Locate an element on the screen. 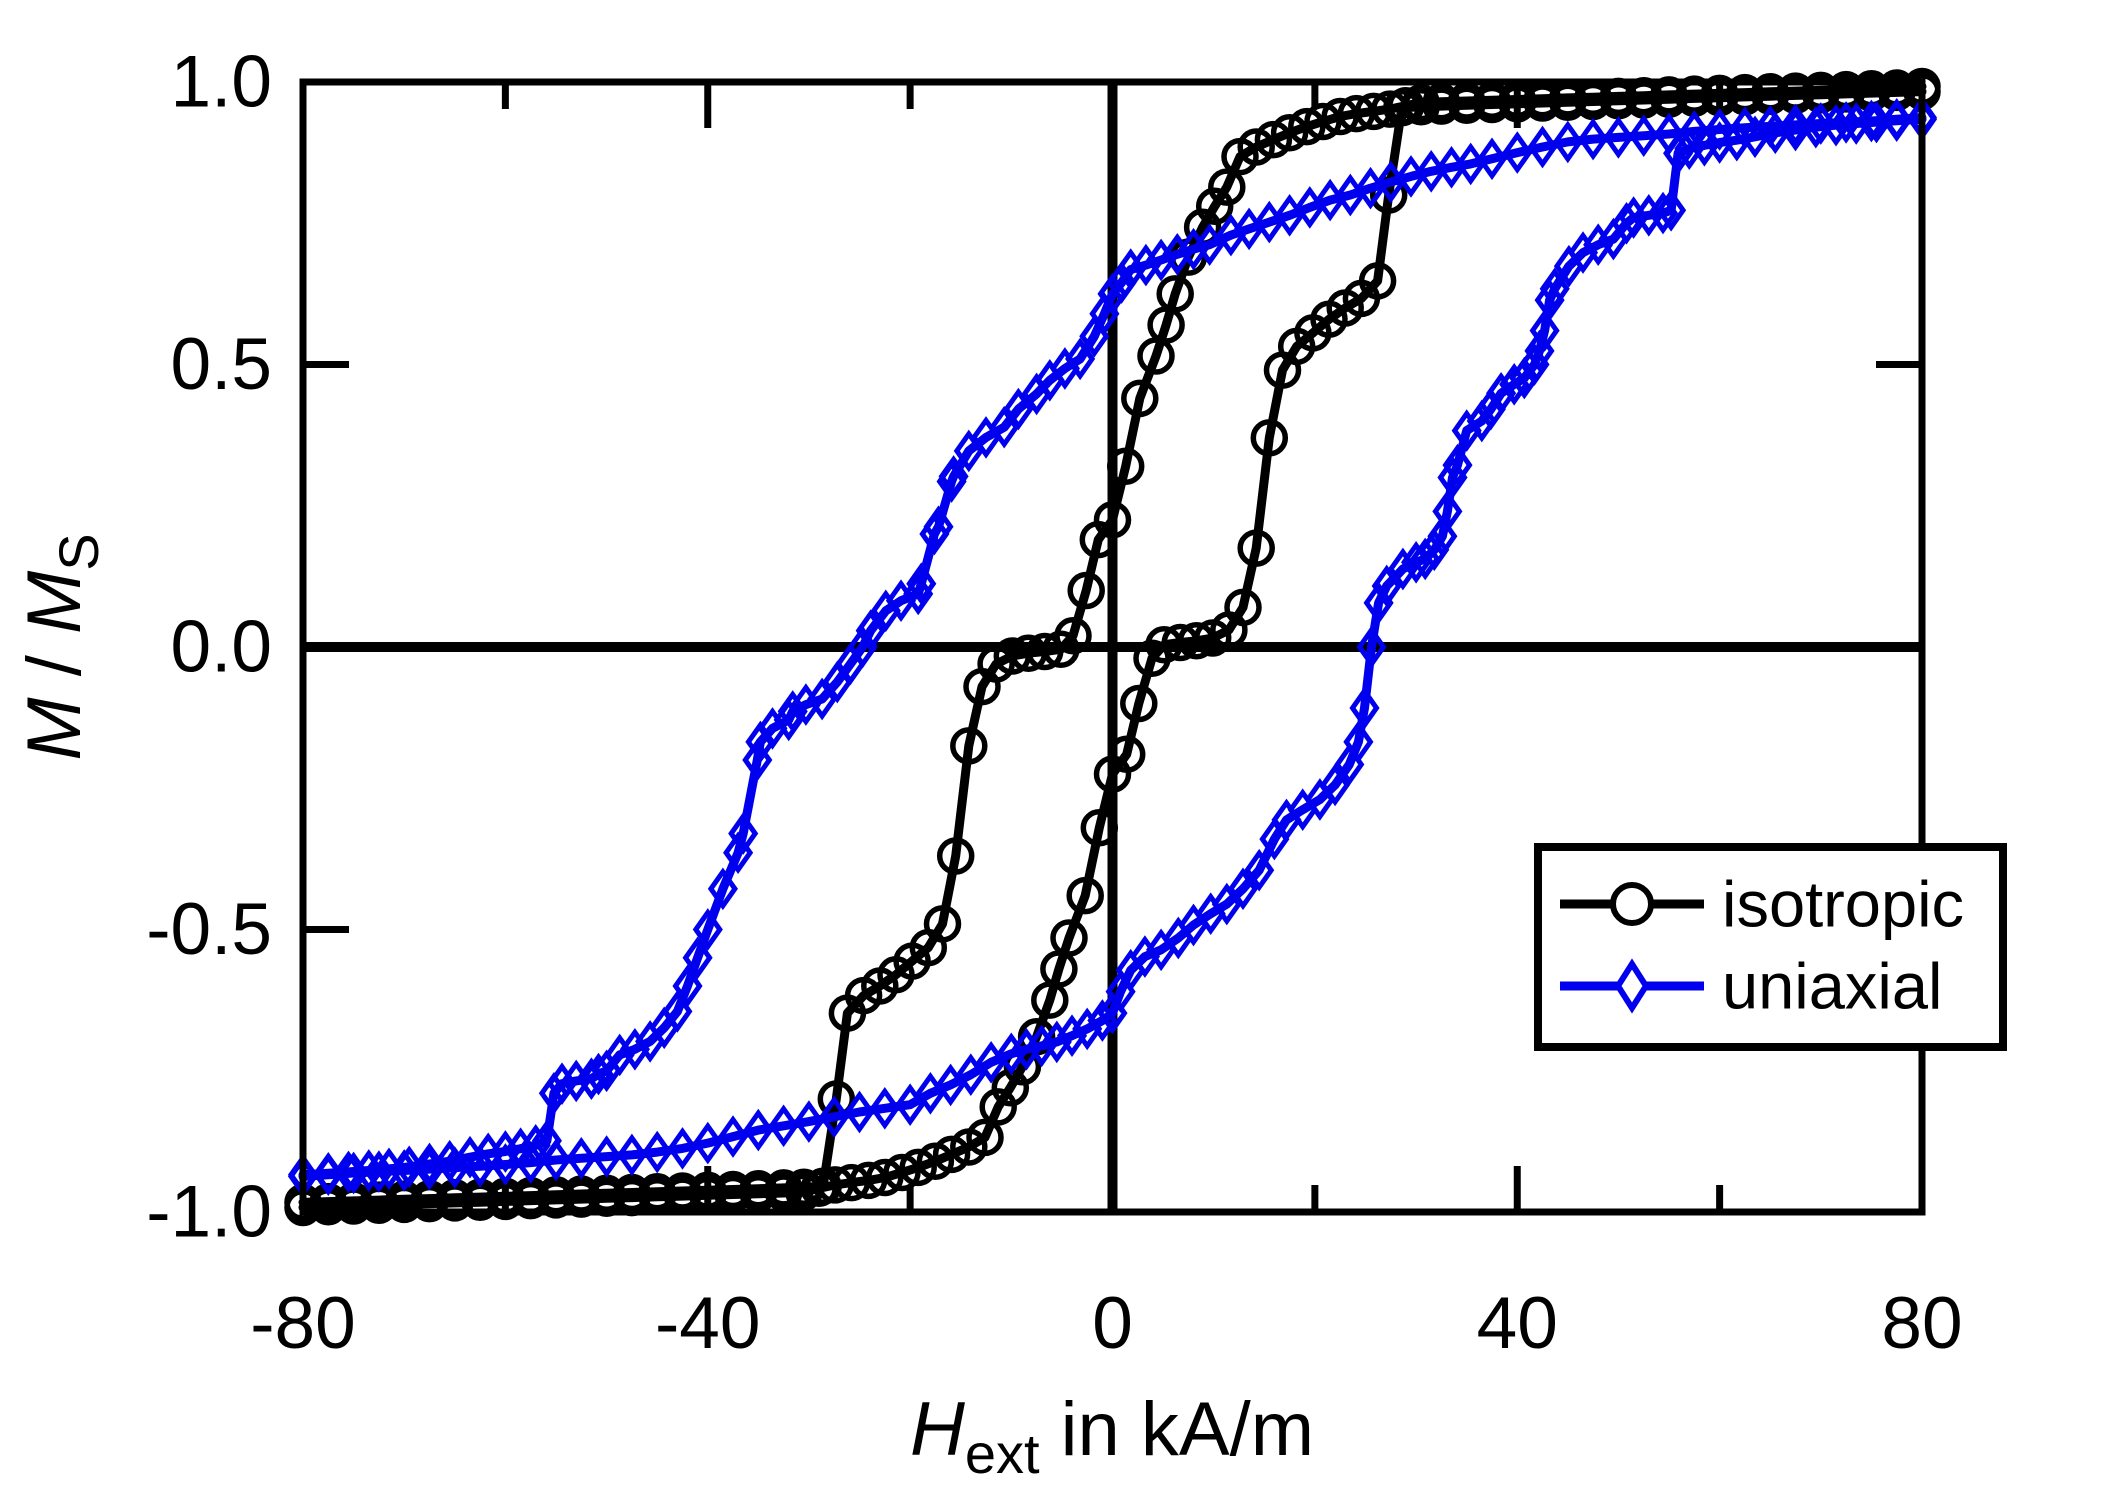 This screenshot has height=1492, width=2106. y-tick-label: -1.0 is located at coordinates (209, 1212).